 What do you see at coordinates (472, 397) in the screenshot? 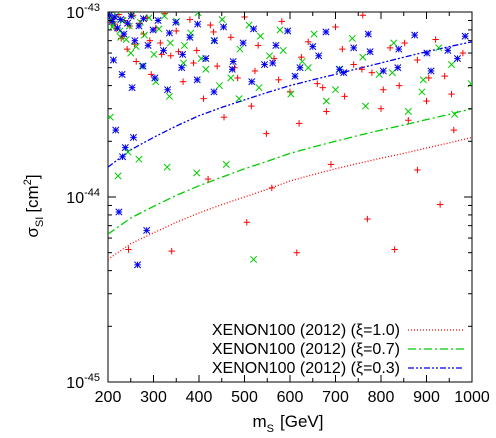
I see `x-tick-label: 1000` at bounding box center [472, 397].